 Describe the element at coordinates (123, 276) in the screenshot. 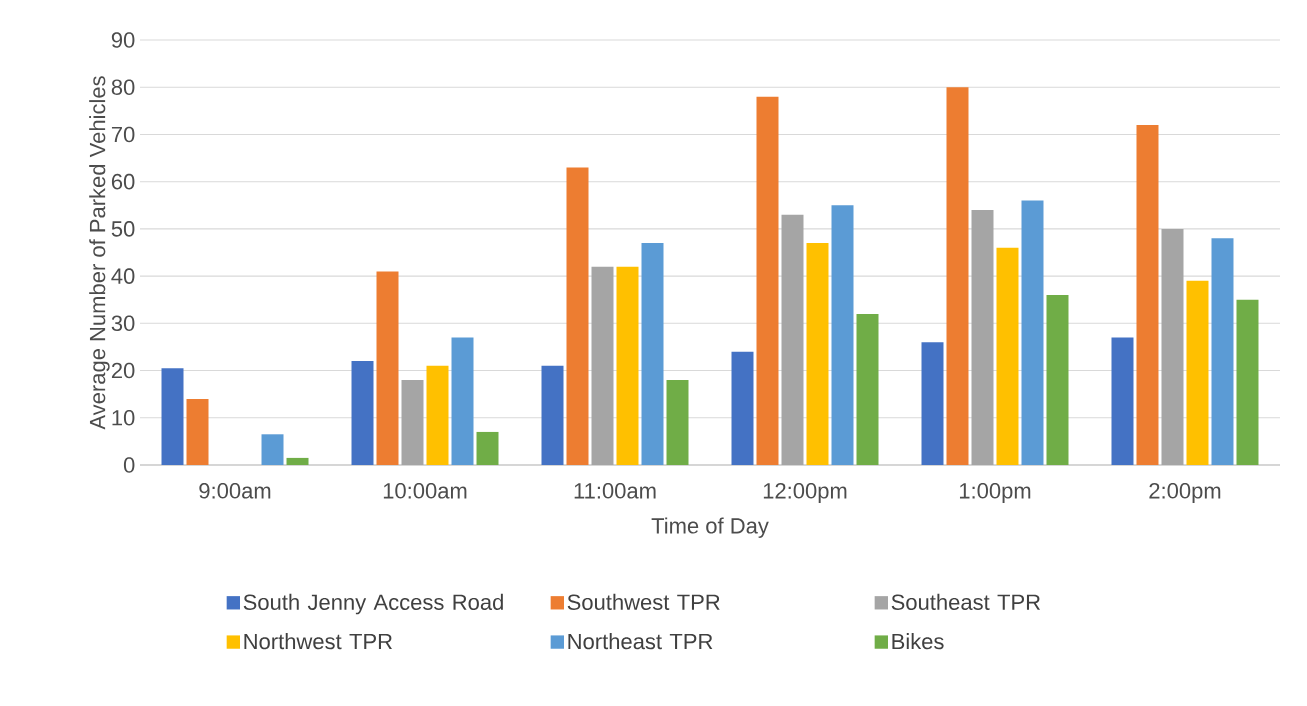

I see `y-tick-label: 40` at that location.